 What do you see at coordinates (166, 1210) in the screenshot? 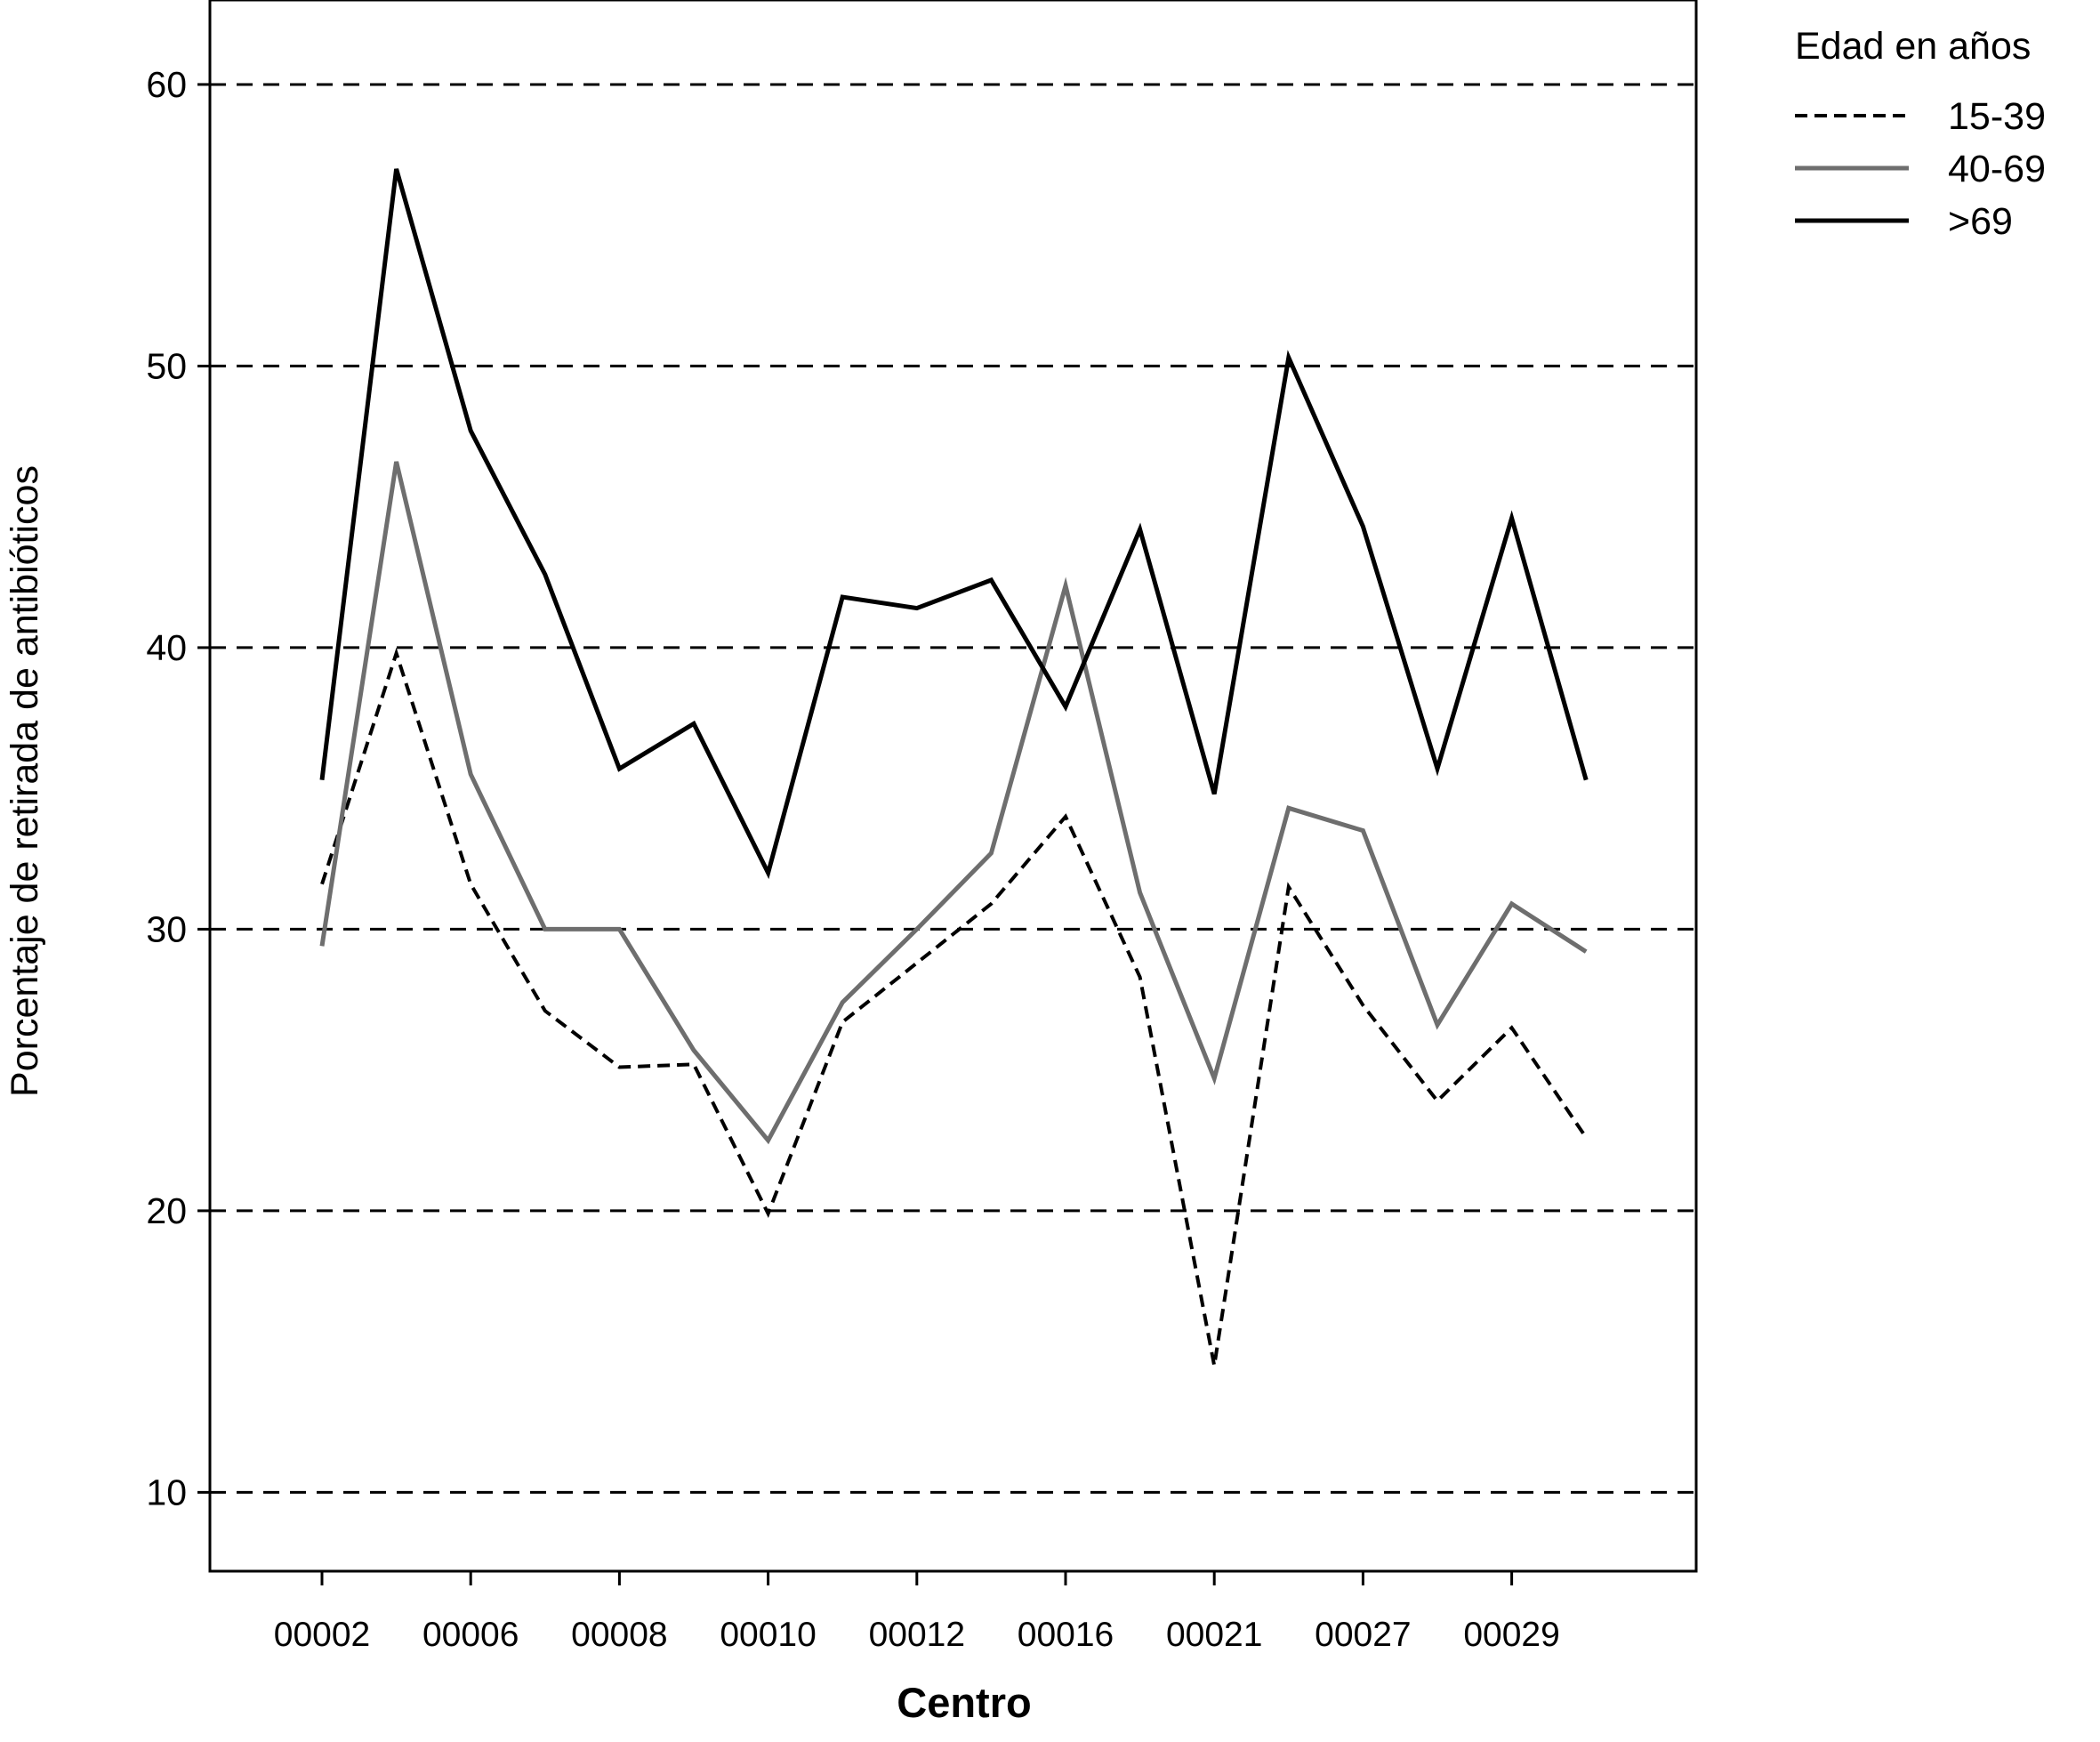
I see `y-tick-label: 20` at bounding box center [166, 1210].